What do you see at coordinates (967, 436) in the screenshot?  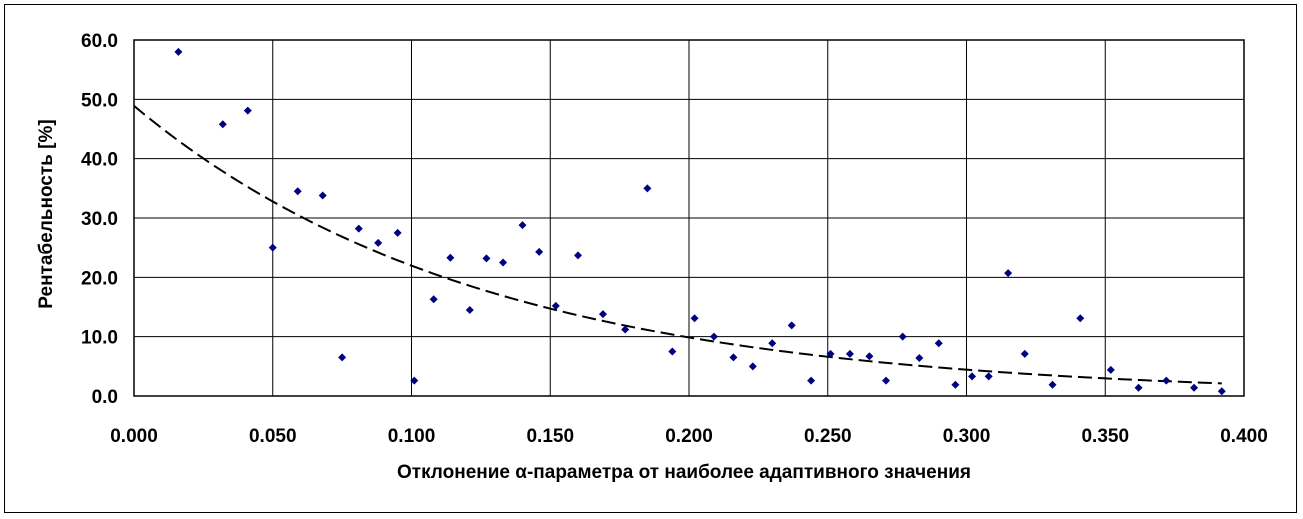 I see `x-tick-label: 0.300` at bounding box center [967, 436].